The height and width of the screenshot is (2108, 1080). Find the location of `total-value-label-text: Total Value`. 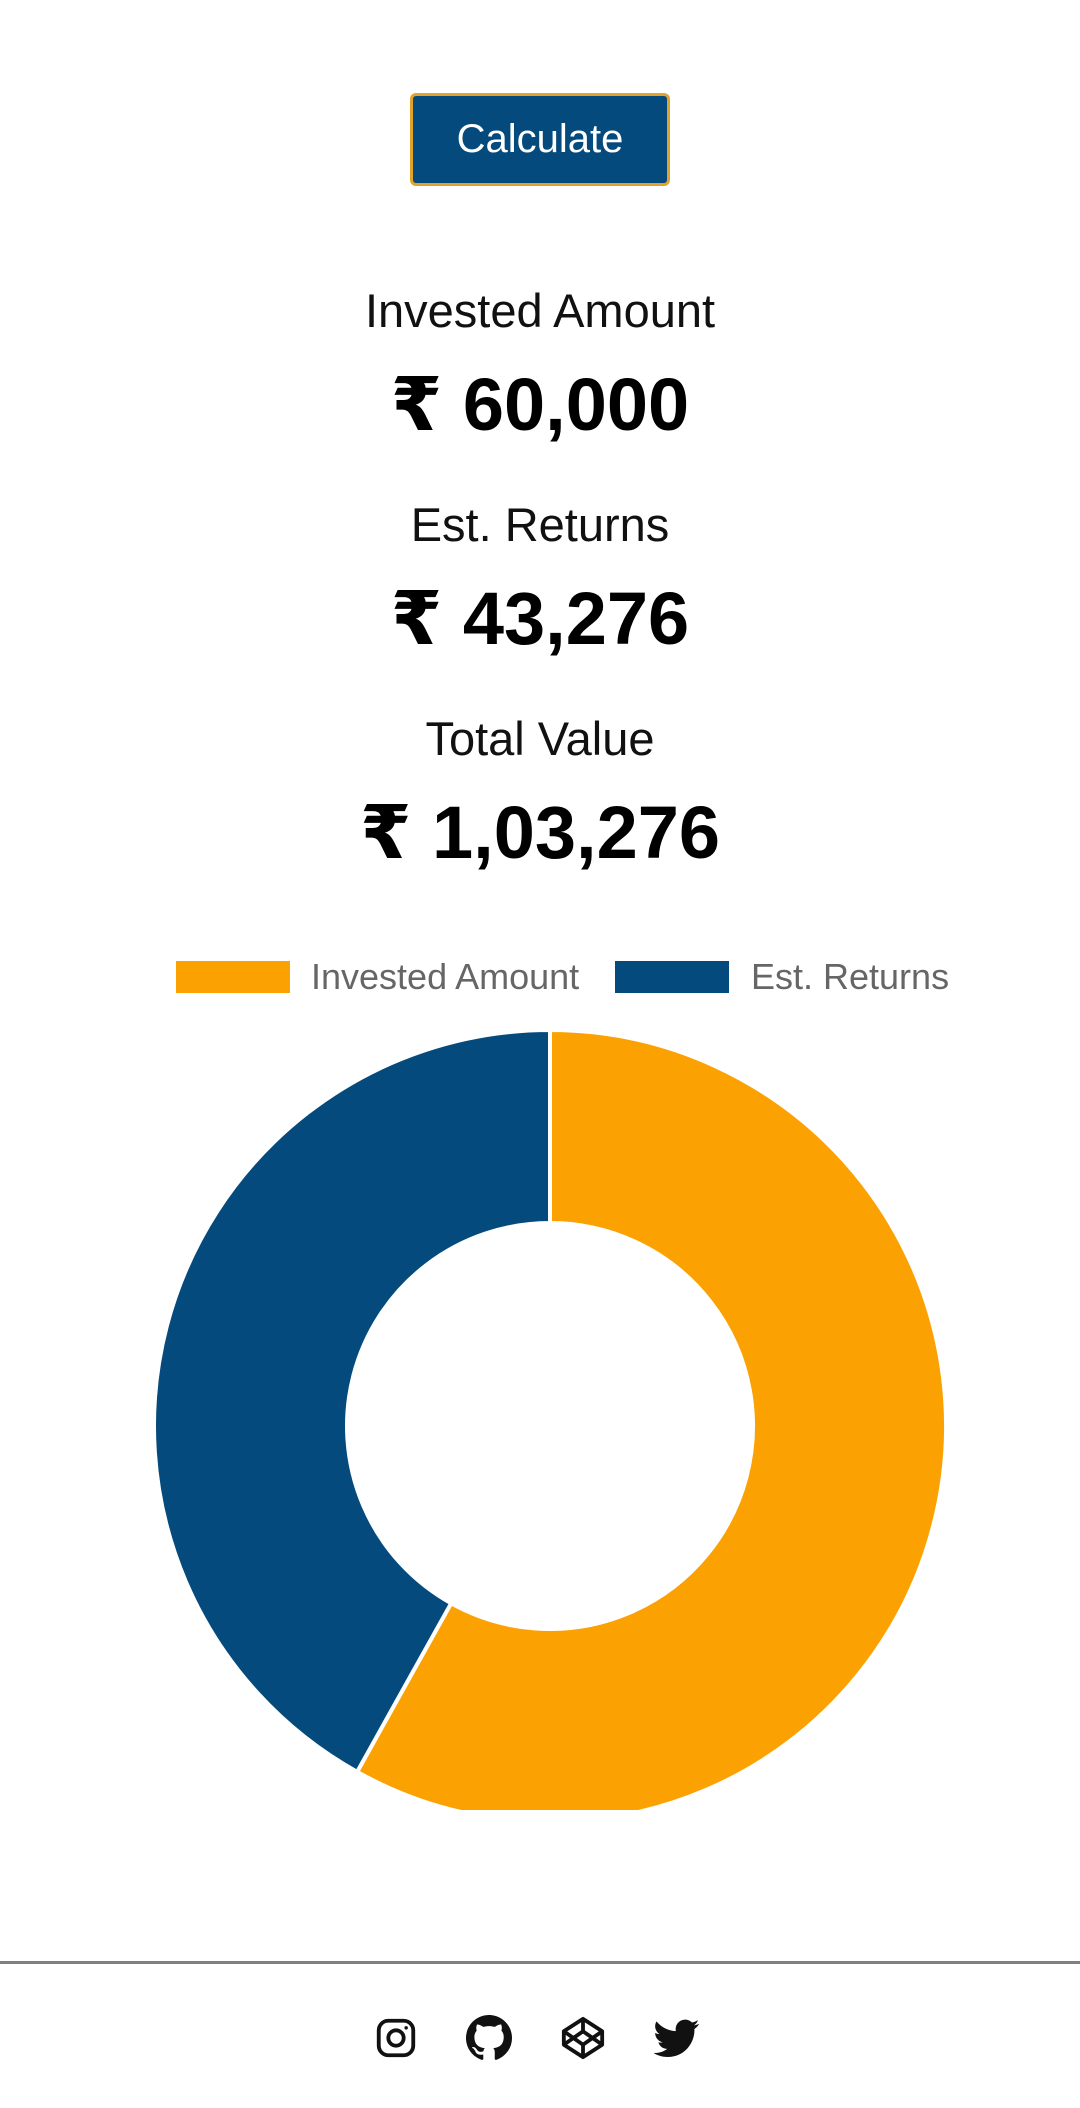

total-value-label-text: Total Value is located at coordinates (540, 738).